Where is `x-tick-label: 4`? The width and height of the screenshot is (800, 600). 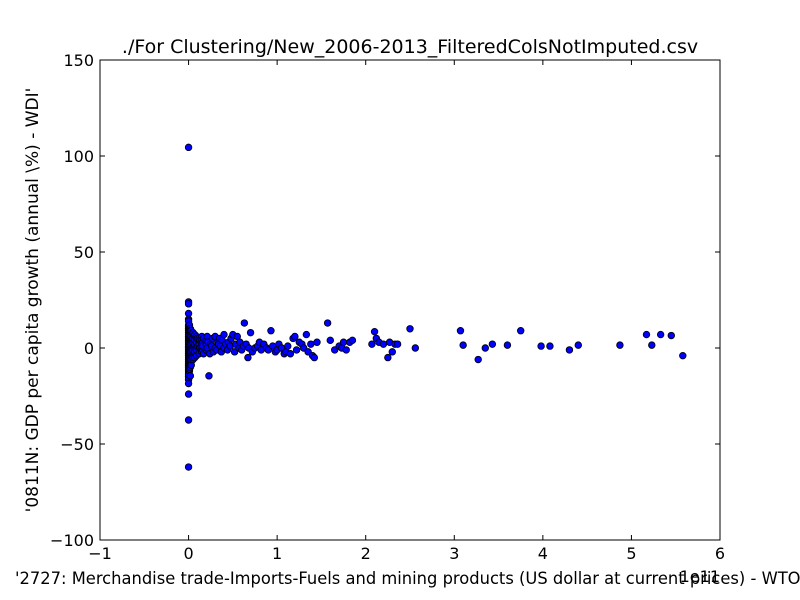 x-tick-label: 4 is located at coordinates (543, 553).